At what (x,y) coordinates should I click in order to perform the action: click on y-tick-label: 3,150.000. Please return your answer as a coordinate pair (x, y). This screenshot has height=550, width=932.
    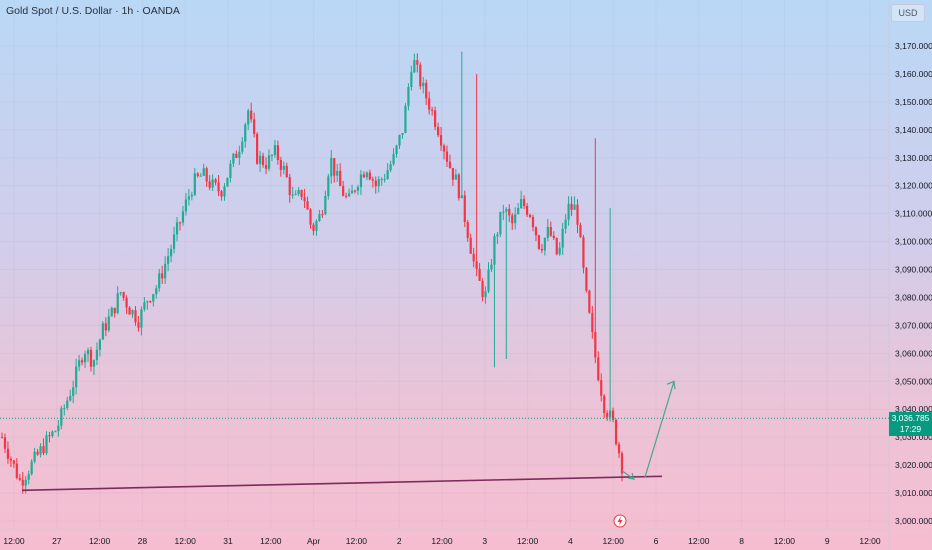
    Looking at the image, I should click on (913, 102).